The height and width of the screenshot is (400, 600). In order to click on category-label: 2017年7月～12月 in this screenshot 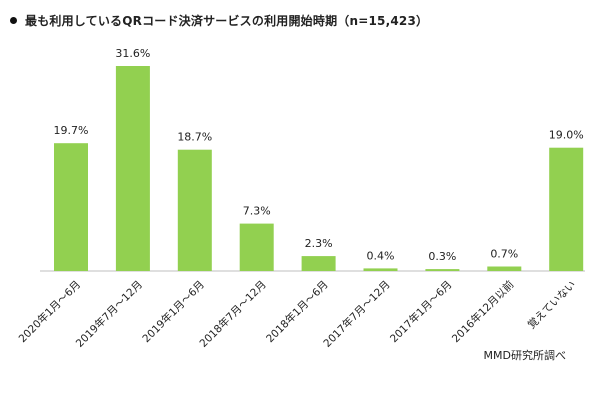, I will do `click(357, 314)`.